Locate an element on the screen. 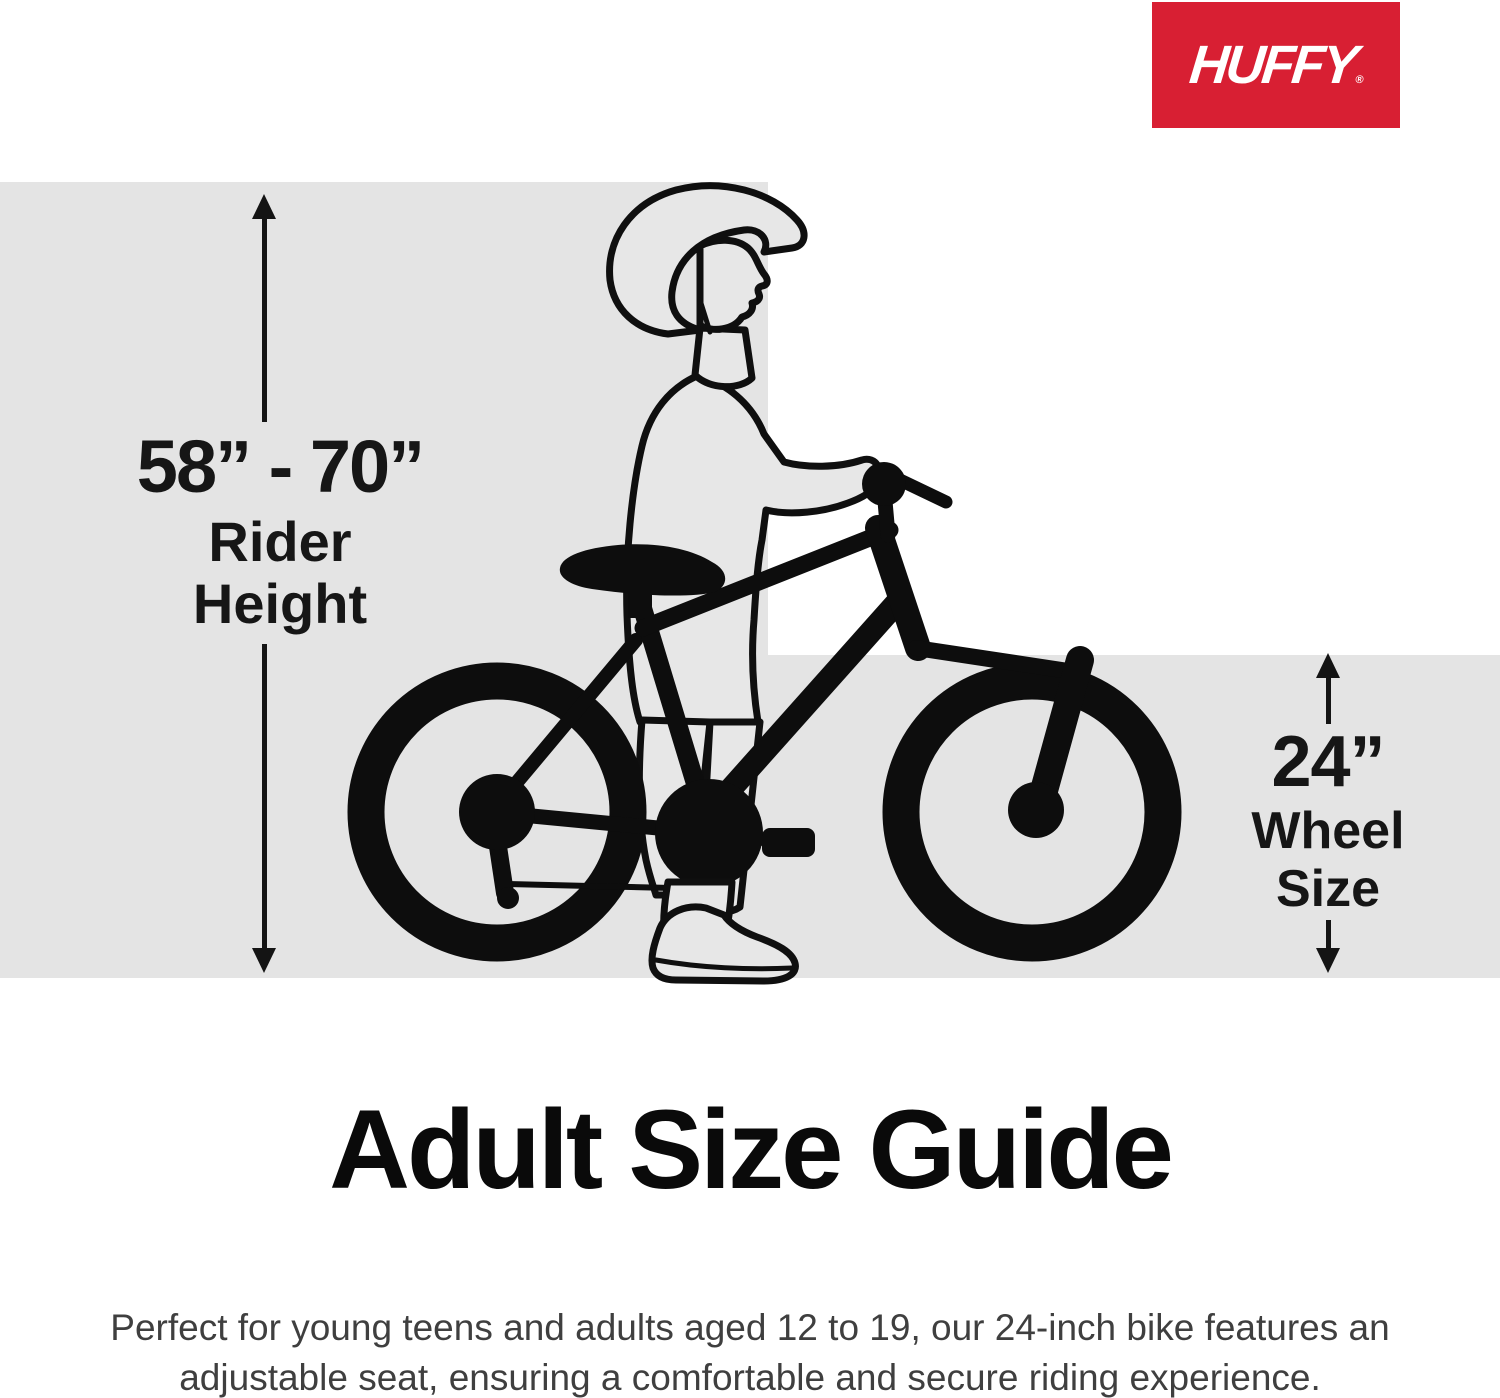 The width and height of the screenshot is (1500, 1398). rider-height-arrow-up-icon is located at coordinates (264, 206).